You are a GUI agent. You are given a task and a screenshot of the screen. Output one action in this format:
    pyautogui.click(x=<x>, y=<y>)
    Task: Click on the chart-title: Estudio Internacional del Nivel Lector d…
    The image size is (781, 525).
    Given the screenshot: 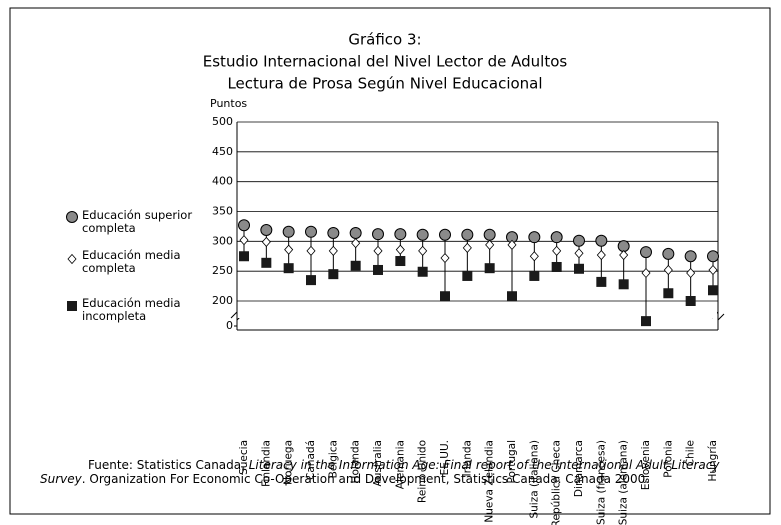 What is the action you would take?
    pyautogui.click(x=385, y=62)
    